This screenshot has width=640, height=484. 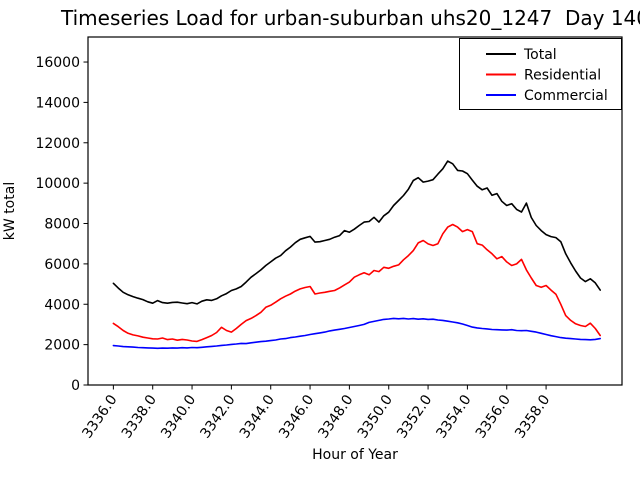 I want to click on y-tick-label: 8000, so click(x=62, y=225).